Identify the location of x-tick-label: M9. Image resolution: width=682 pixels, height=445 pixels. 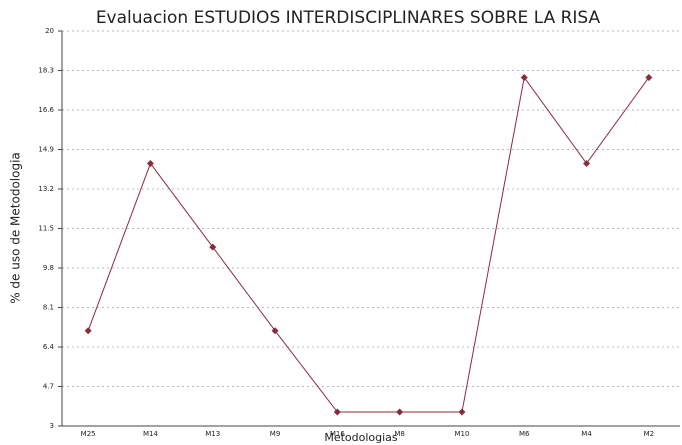
(275, 434).